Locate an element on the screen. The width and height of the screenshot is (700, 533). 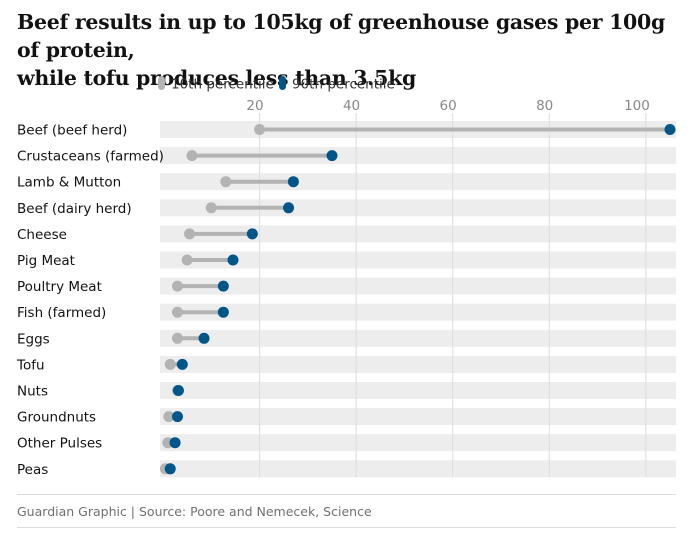
legend-item-10th-percentile: 10th percentile is located at coordinates (216, 84).